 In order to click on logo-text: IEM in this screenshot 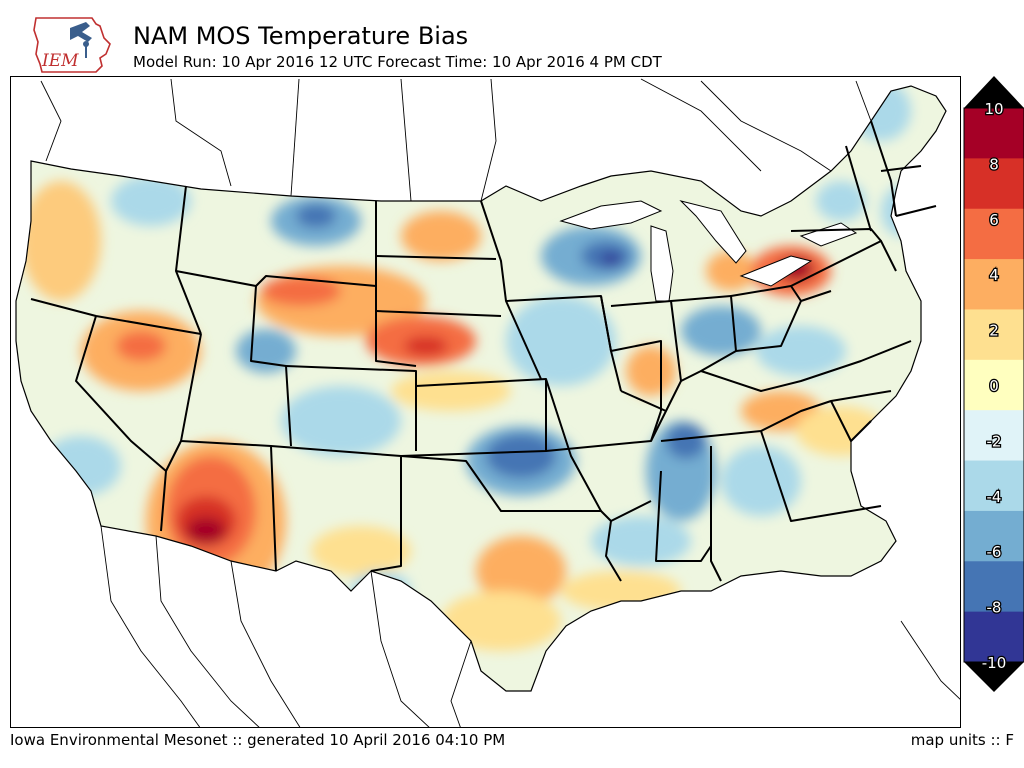, I will do `click(60, 61)`.